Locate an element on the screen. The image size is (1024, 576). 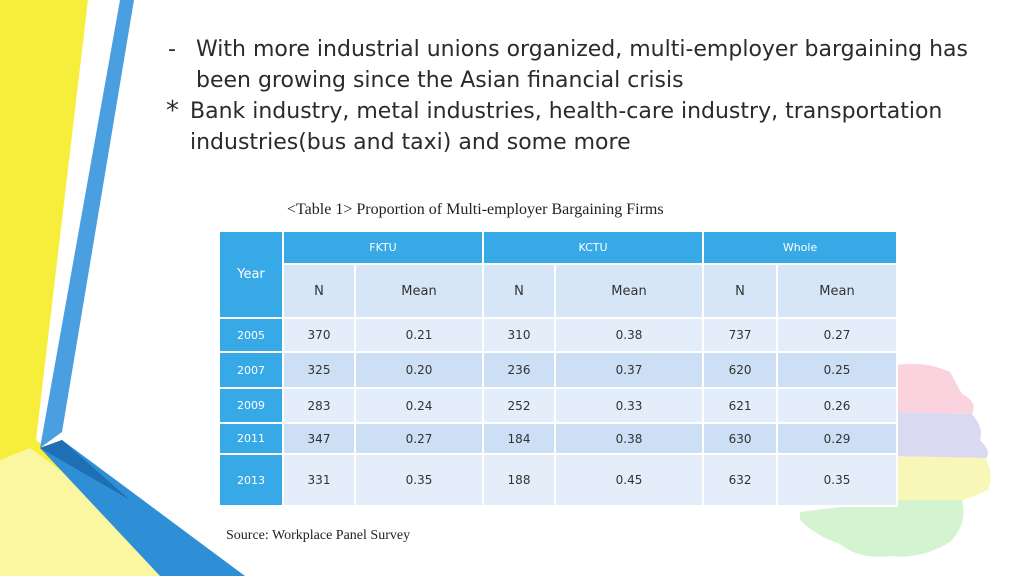
data-cell: 283 is located at coordinates (319, 405).